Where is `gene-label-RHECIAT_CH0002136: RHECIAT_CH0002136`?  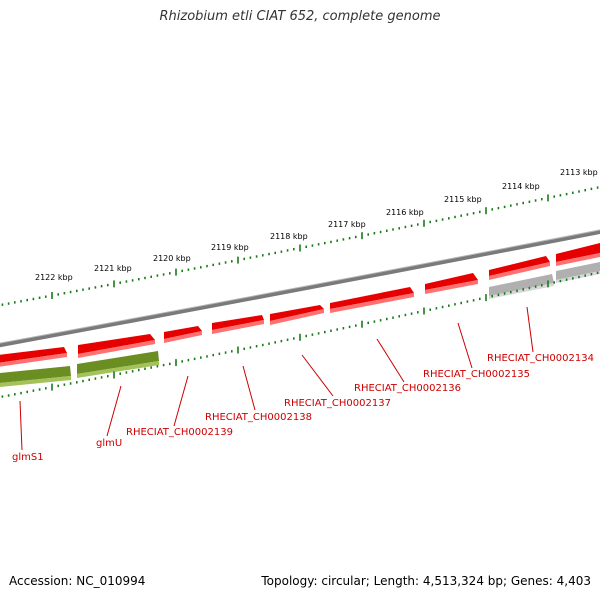
gene-label-RHECIAT_CH0002136: RHECIAT_CH0002136 is located at coordinates (407, 388).